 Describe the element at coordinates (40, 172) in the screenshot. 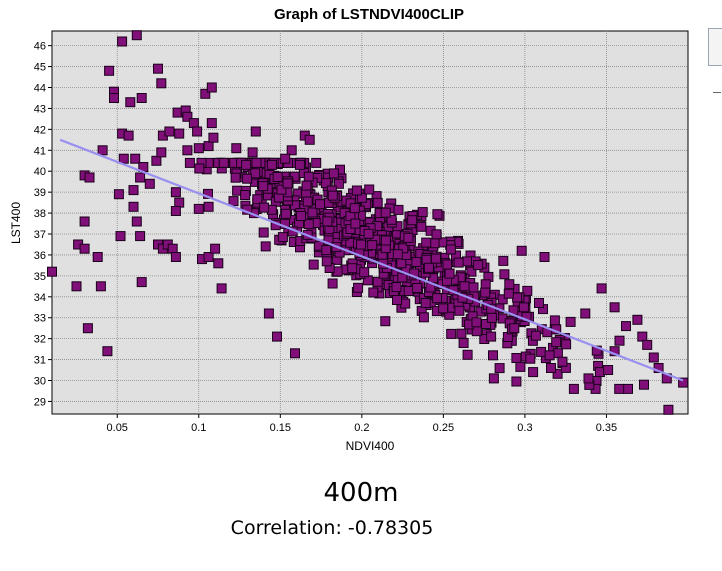

I see `y-tick-label: 40` at that location.